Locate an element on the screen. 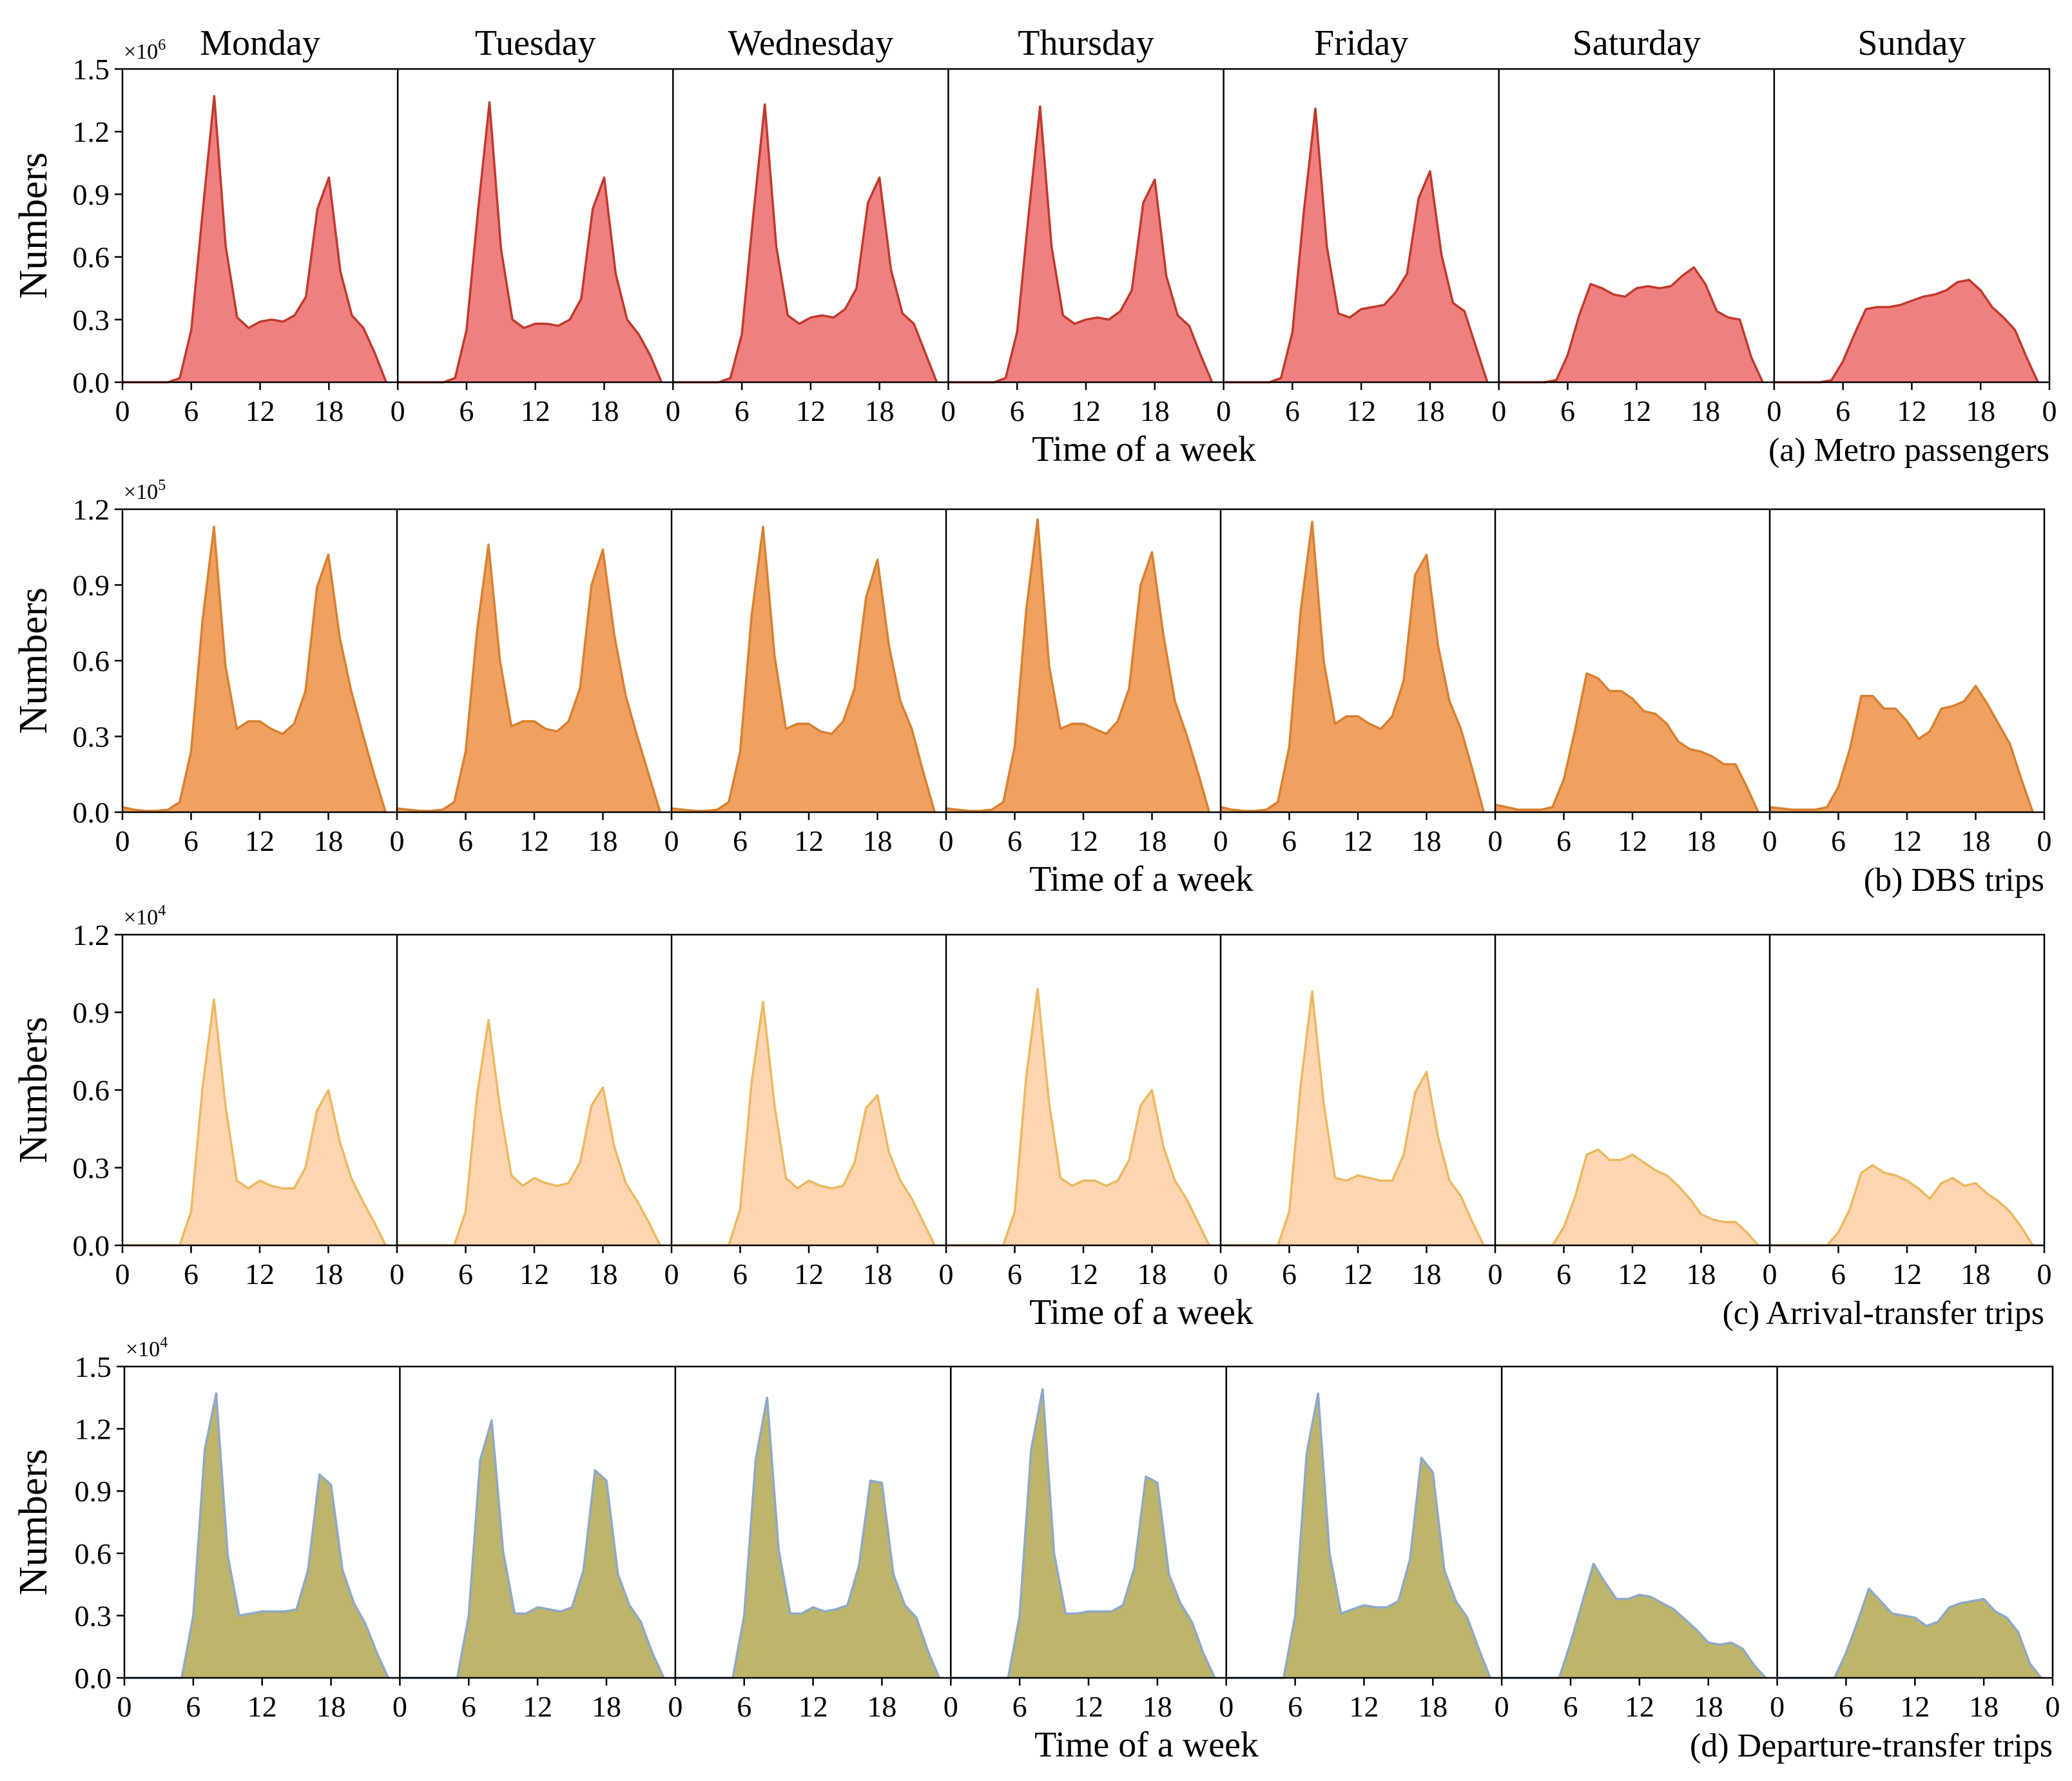 This screenshot has width=2072, height=1781. line-tuesday is located at coordinates (528, 678).